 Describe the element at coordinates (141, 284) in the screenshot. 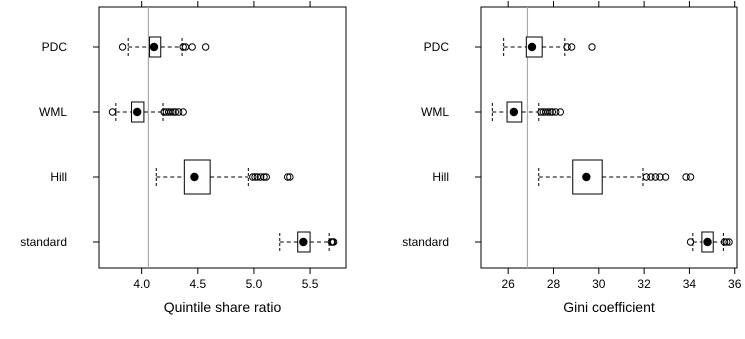

I see `x-tick-label: 4.0` at that location.